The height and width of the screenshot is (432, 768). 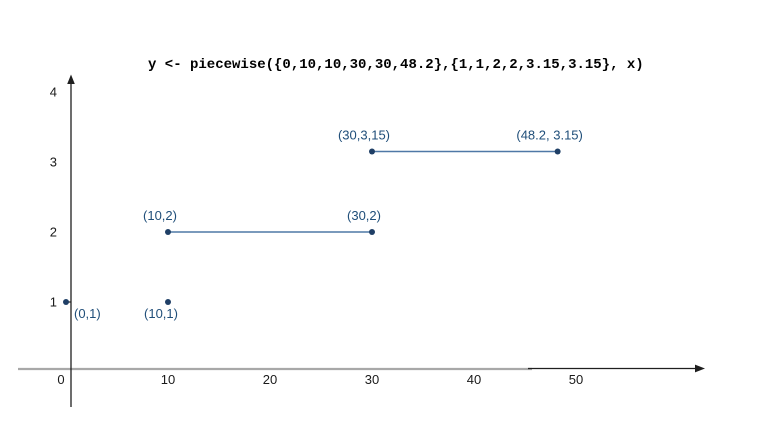 I want to click on point-label: (30,2), so click(x=364, y=215).